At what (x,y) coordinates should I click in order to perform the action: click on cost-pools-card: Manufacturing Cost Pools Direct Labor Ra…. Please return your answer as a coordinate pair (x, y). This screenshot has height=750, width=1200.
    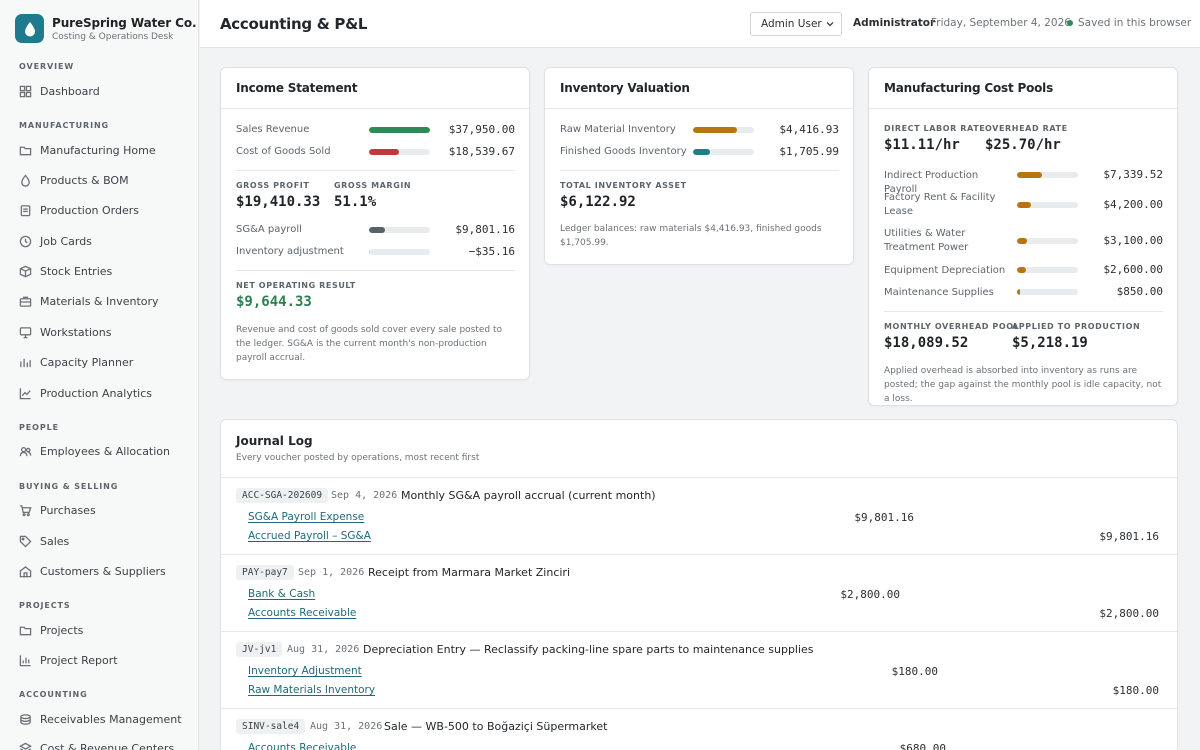
    Looking at the image, I should click on (1023, 236).